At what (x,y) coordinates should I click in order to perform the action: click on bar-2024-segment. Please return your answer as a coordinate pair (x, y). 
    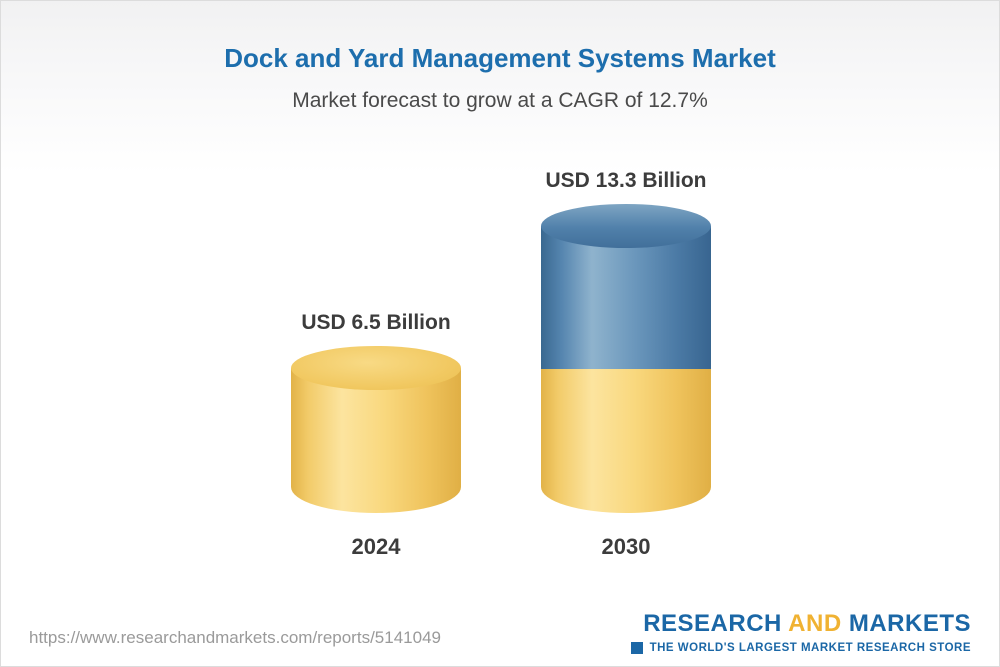
    Looking at the image, I should click on (376, 440).